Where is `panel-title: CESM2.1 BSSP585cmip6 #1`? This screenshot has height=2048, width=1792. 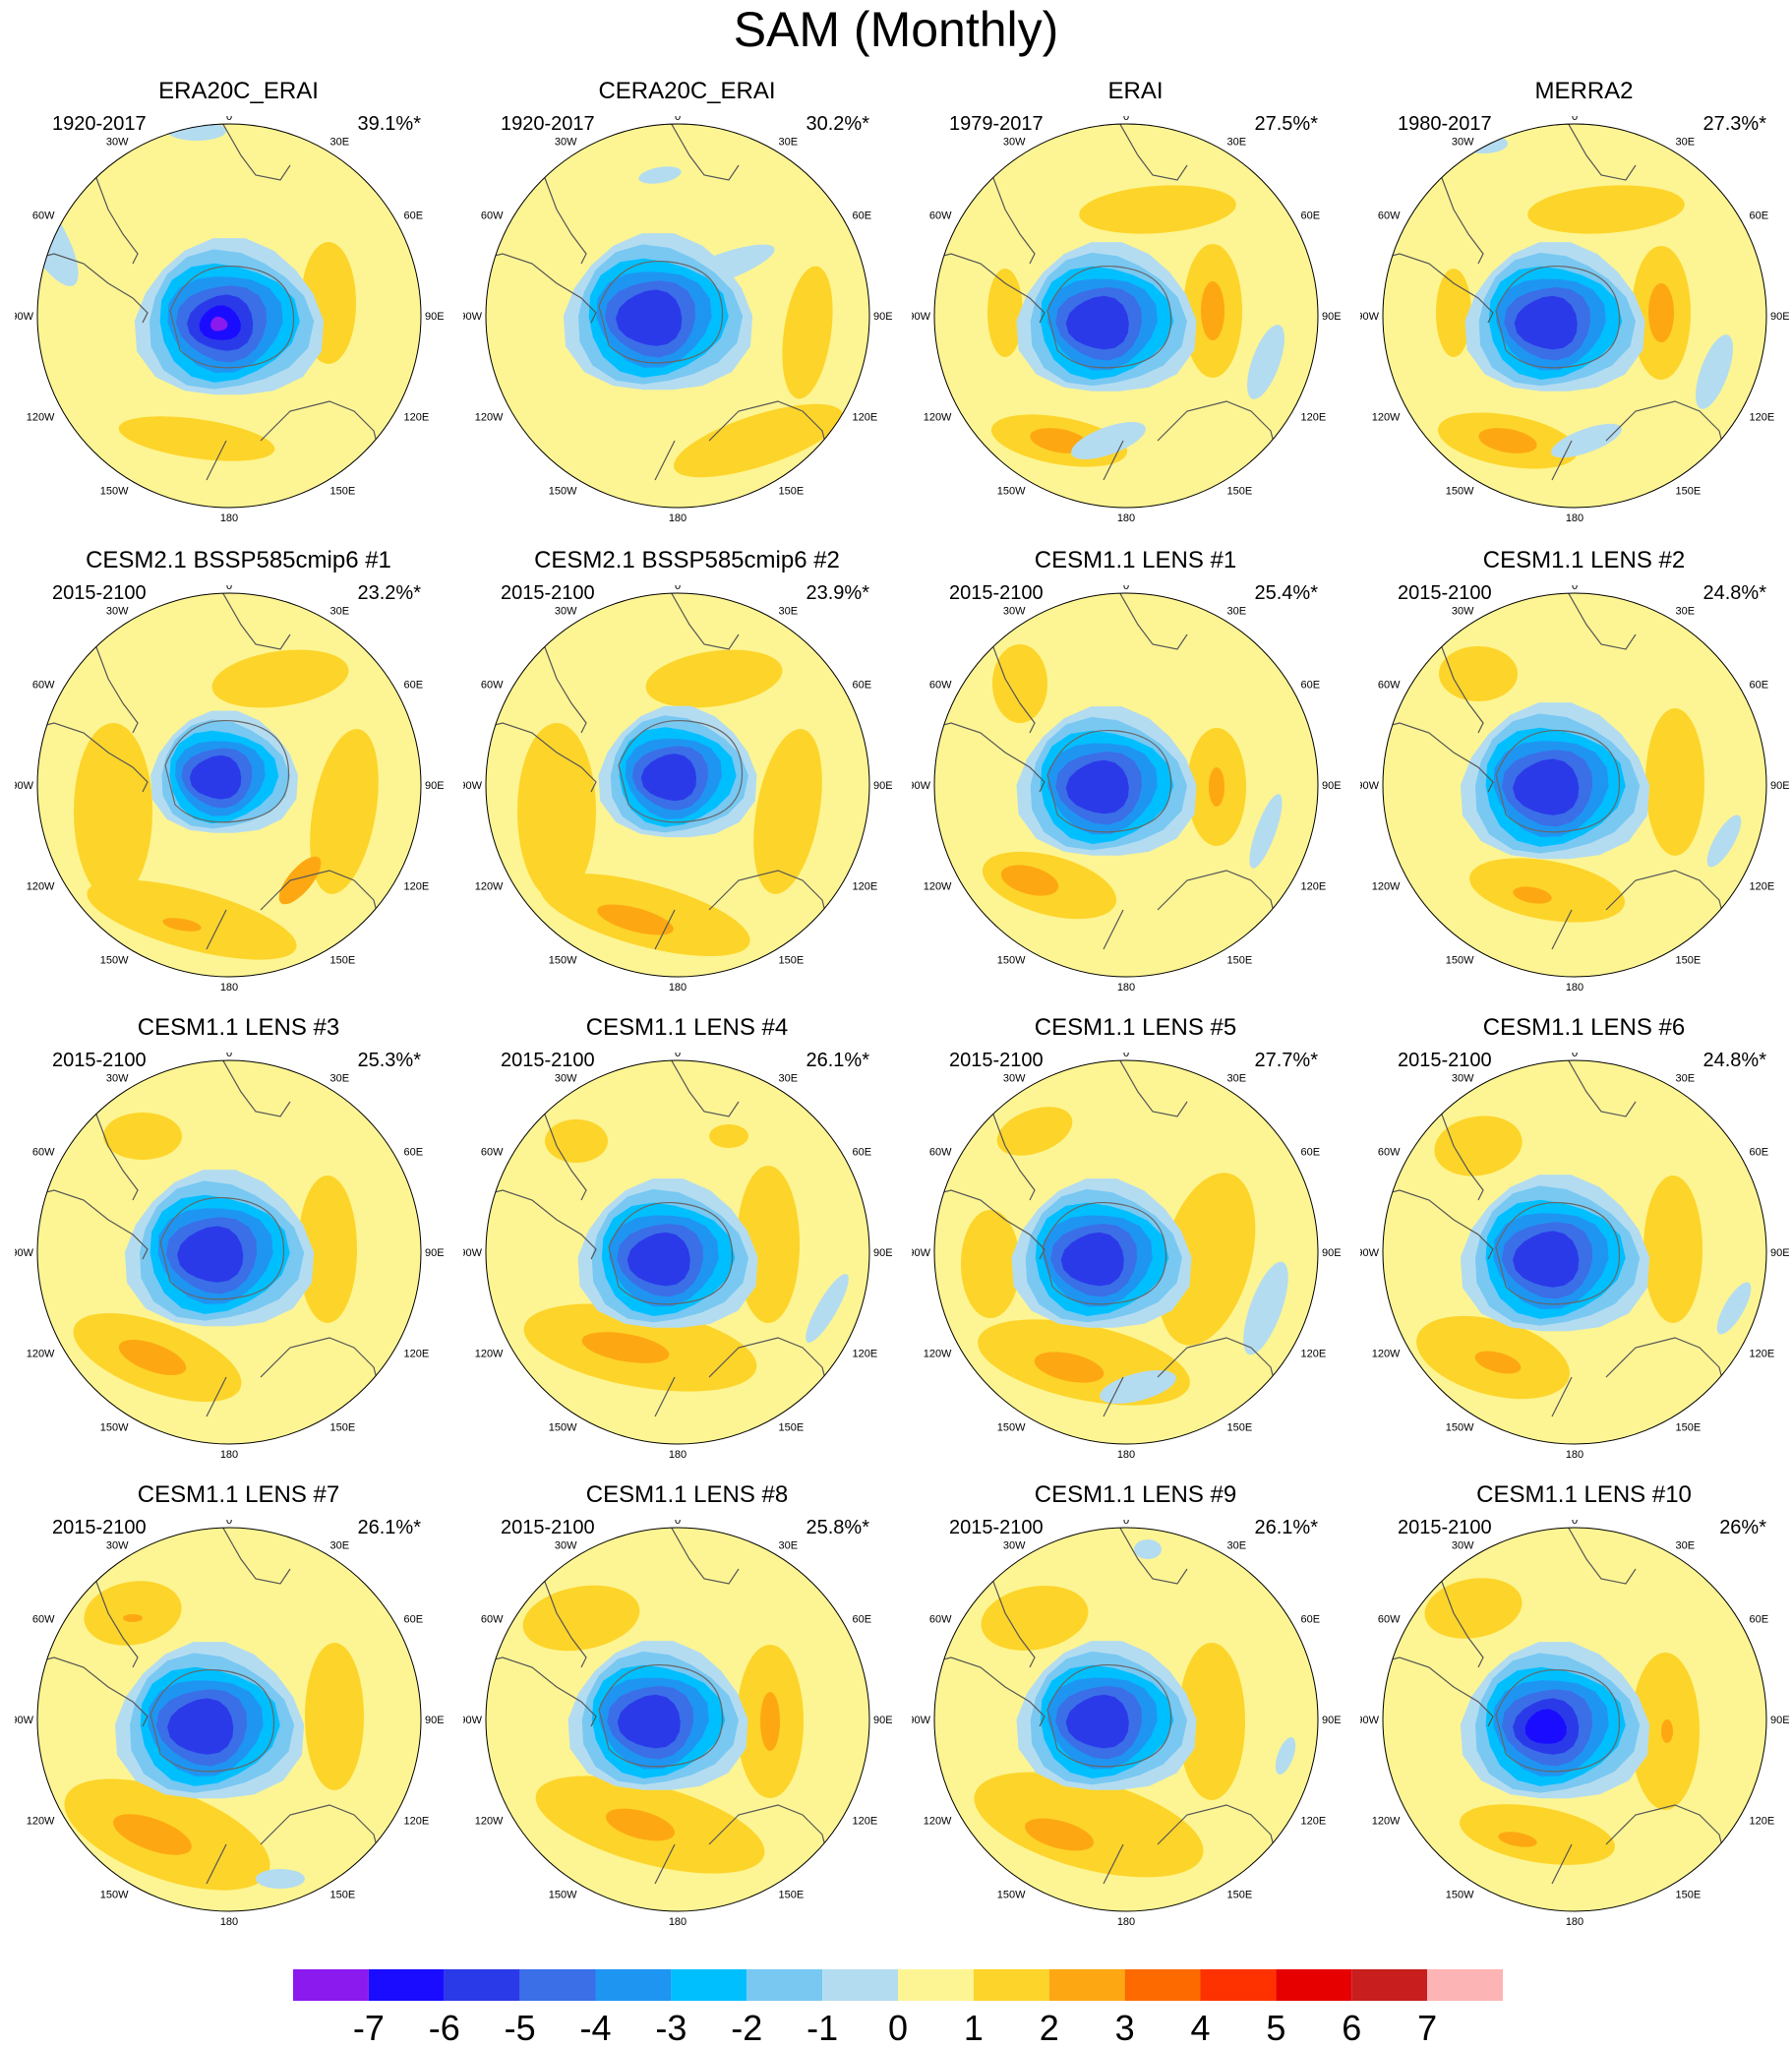 panel-title: CESM2.1 BSSP585cmip6 #1 is located at coordinates (238, 560).